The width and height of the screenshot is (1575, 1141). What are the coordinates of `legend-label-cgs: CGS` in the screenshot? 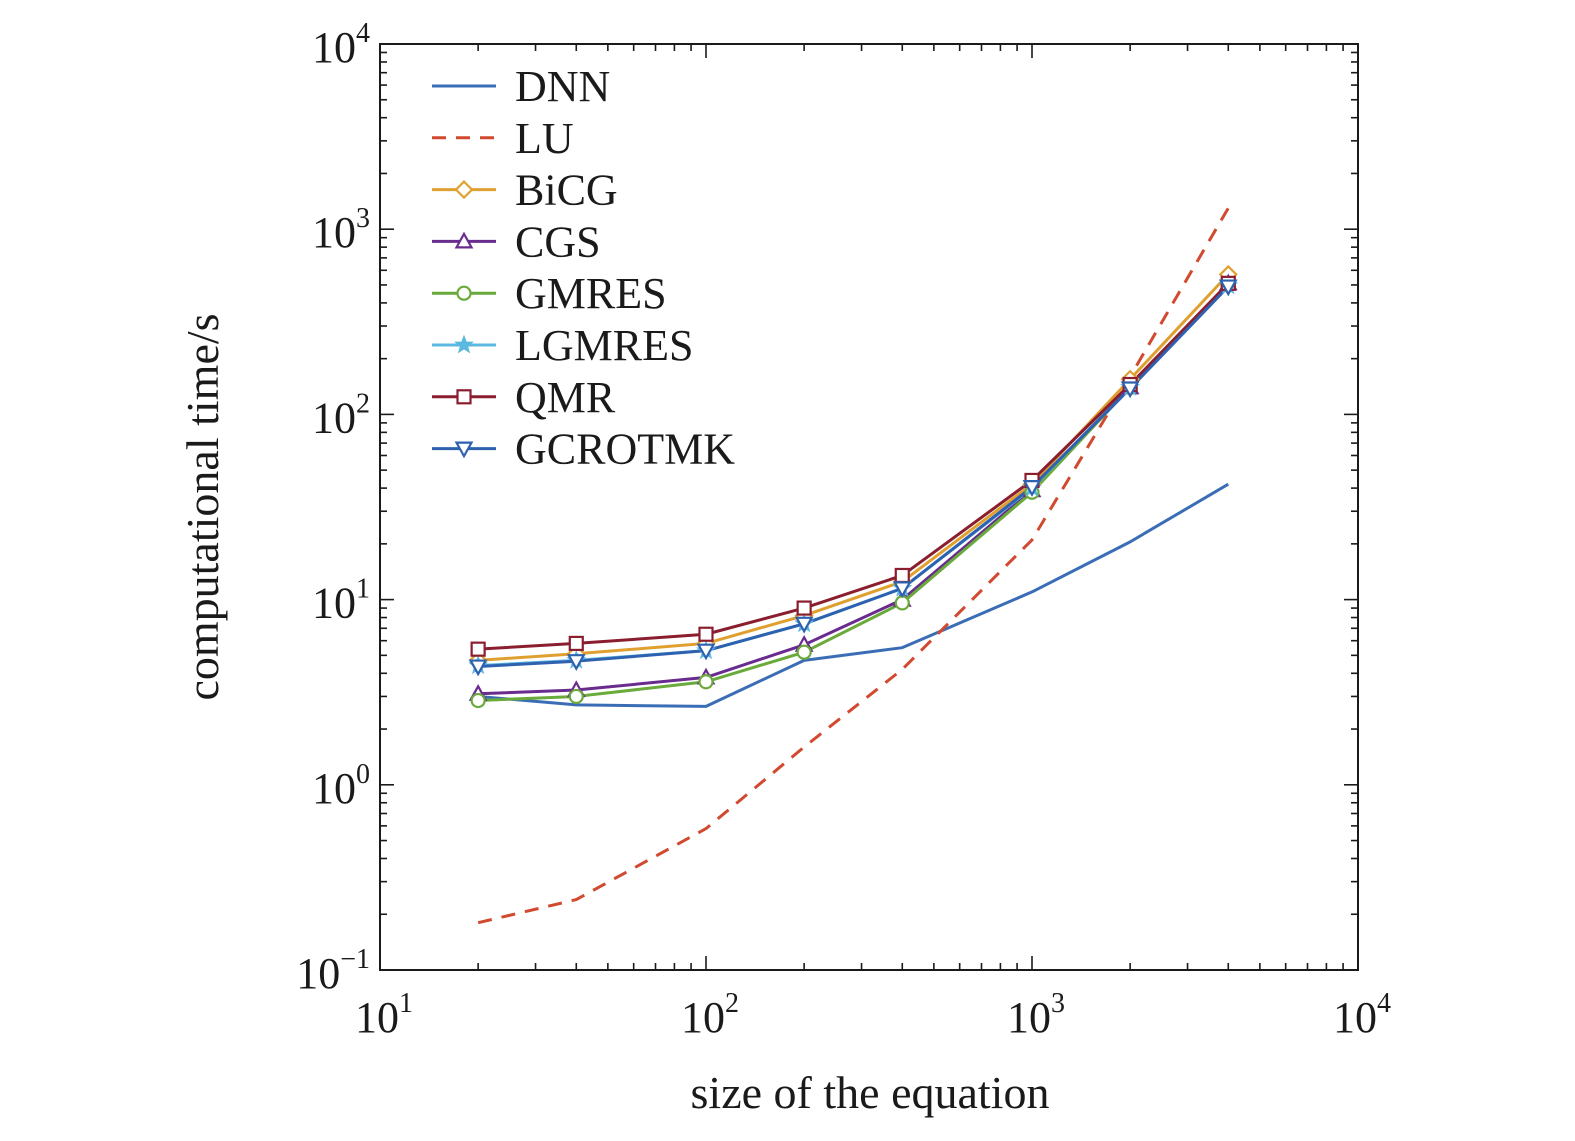 It's located at (558, 241).